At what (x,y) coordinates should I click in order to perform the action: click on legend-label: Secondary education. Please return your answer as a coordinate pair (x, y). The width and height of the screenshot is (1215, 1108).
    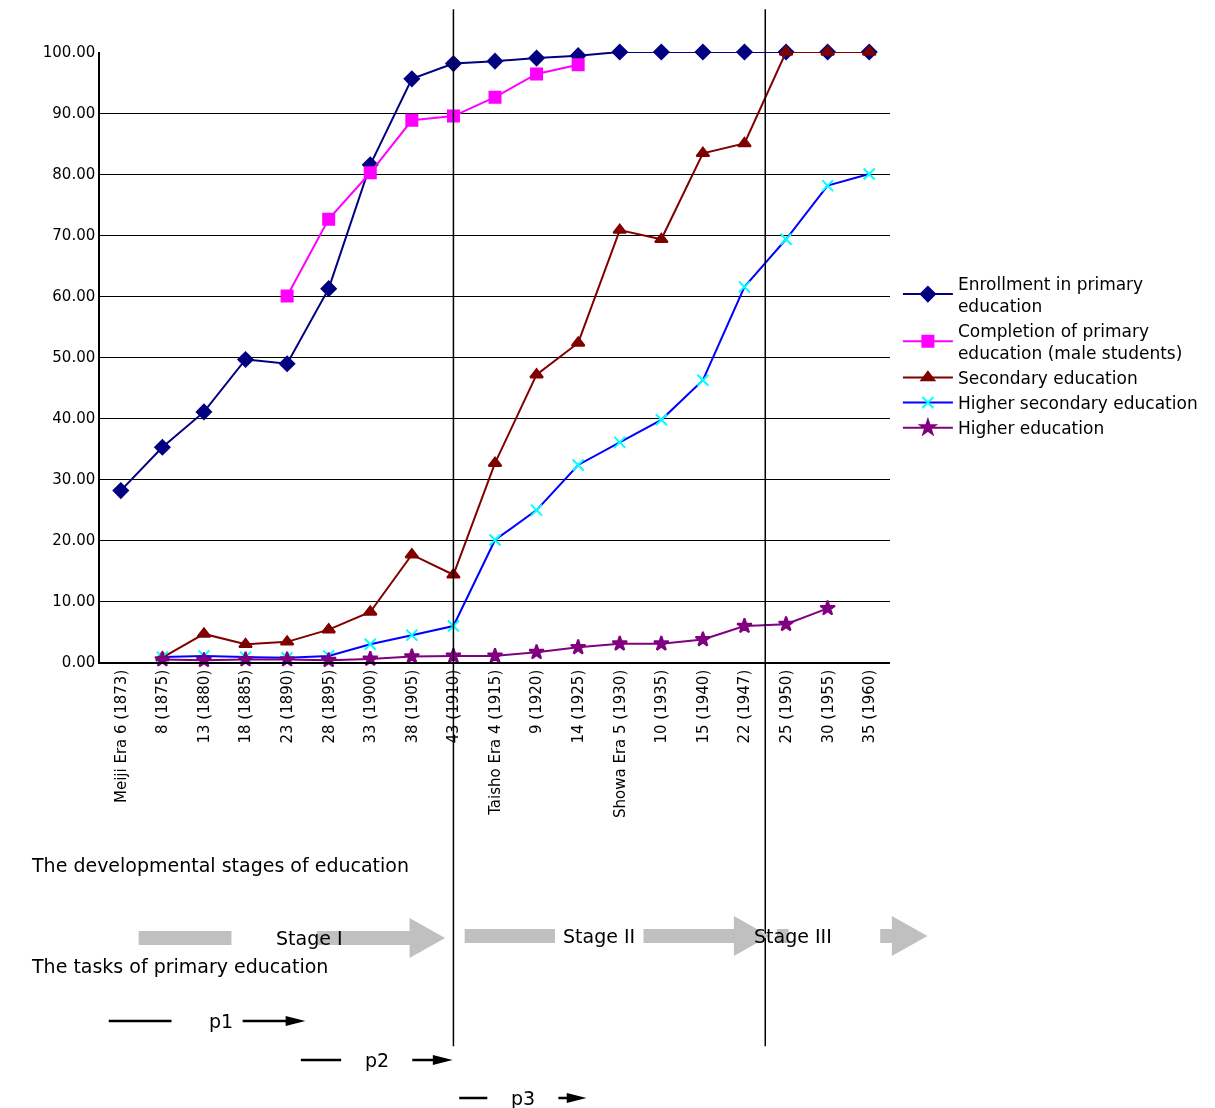
    Looking at the image, I should click on (1047, 378).